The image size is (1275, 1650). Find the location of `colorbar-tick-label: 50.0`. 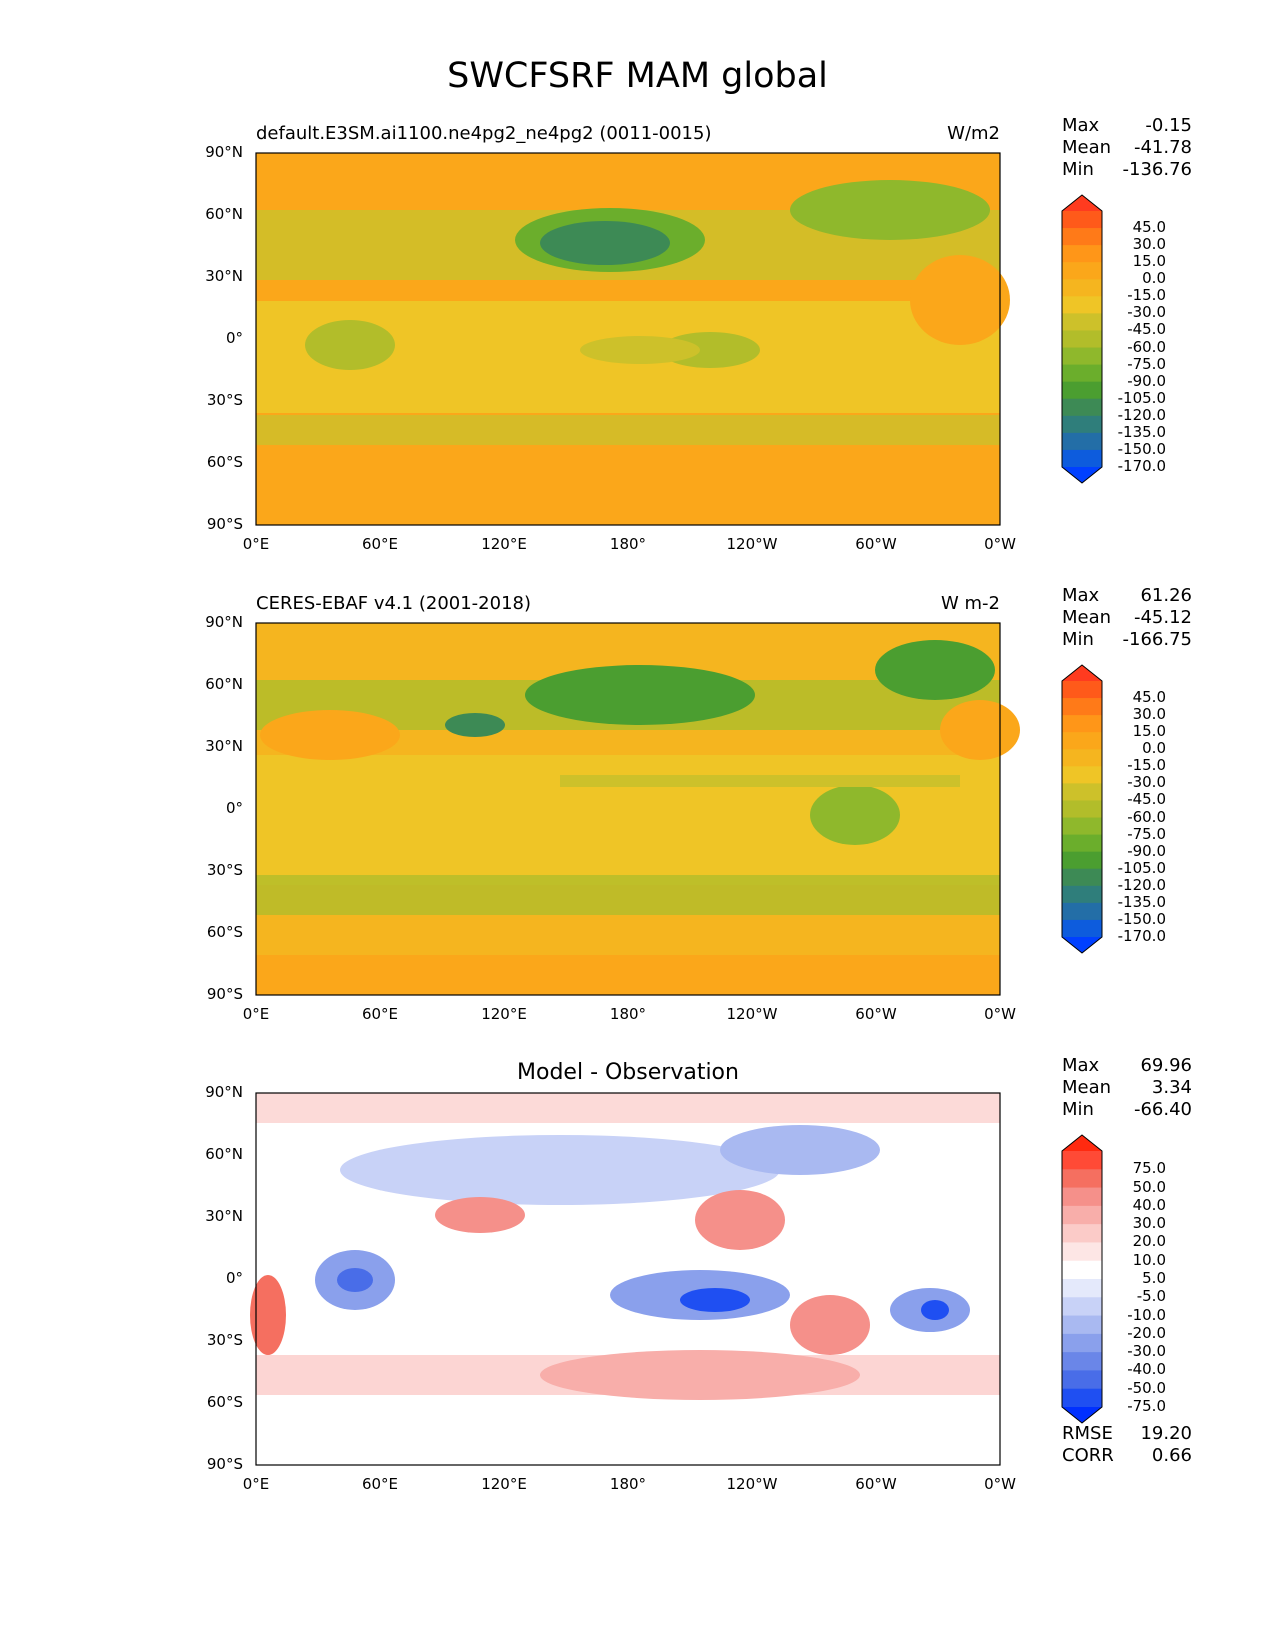

colorbar-tick-label: 50.0 is located at coordinates (1149, 1186).